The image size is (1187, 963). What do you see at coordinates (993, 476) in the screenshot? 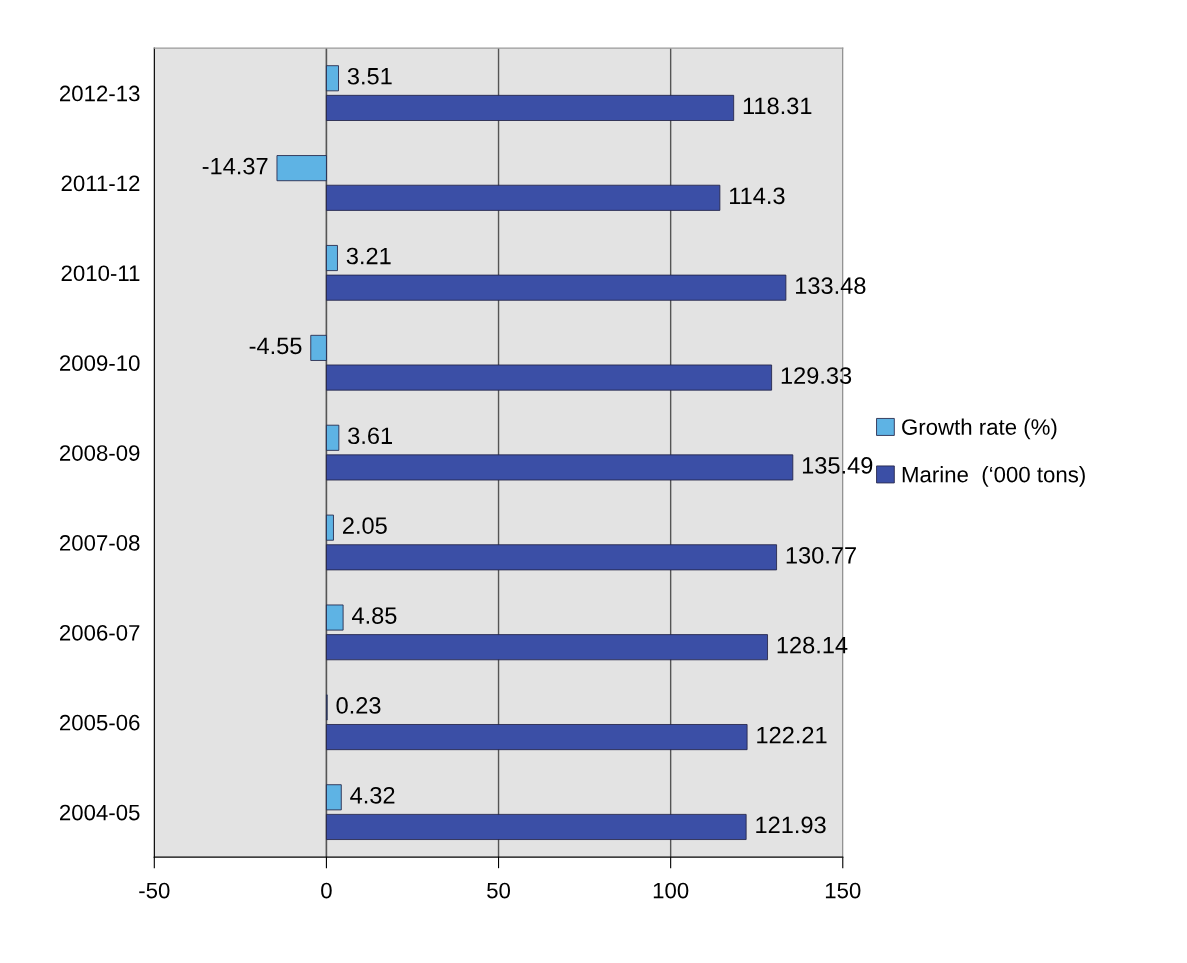
I see `legend-label: Marine (‘000 tons)` at bounding box center [993, 476].